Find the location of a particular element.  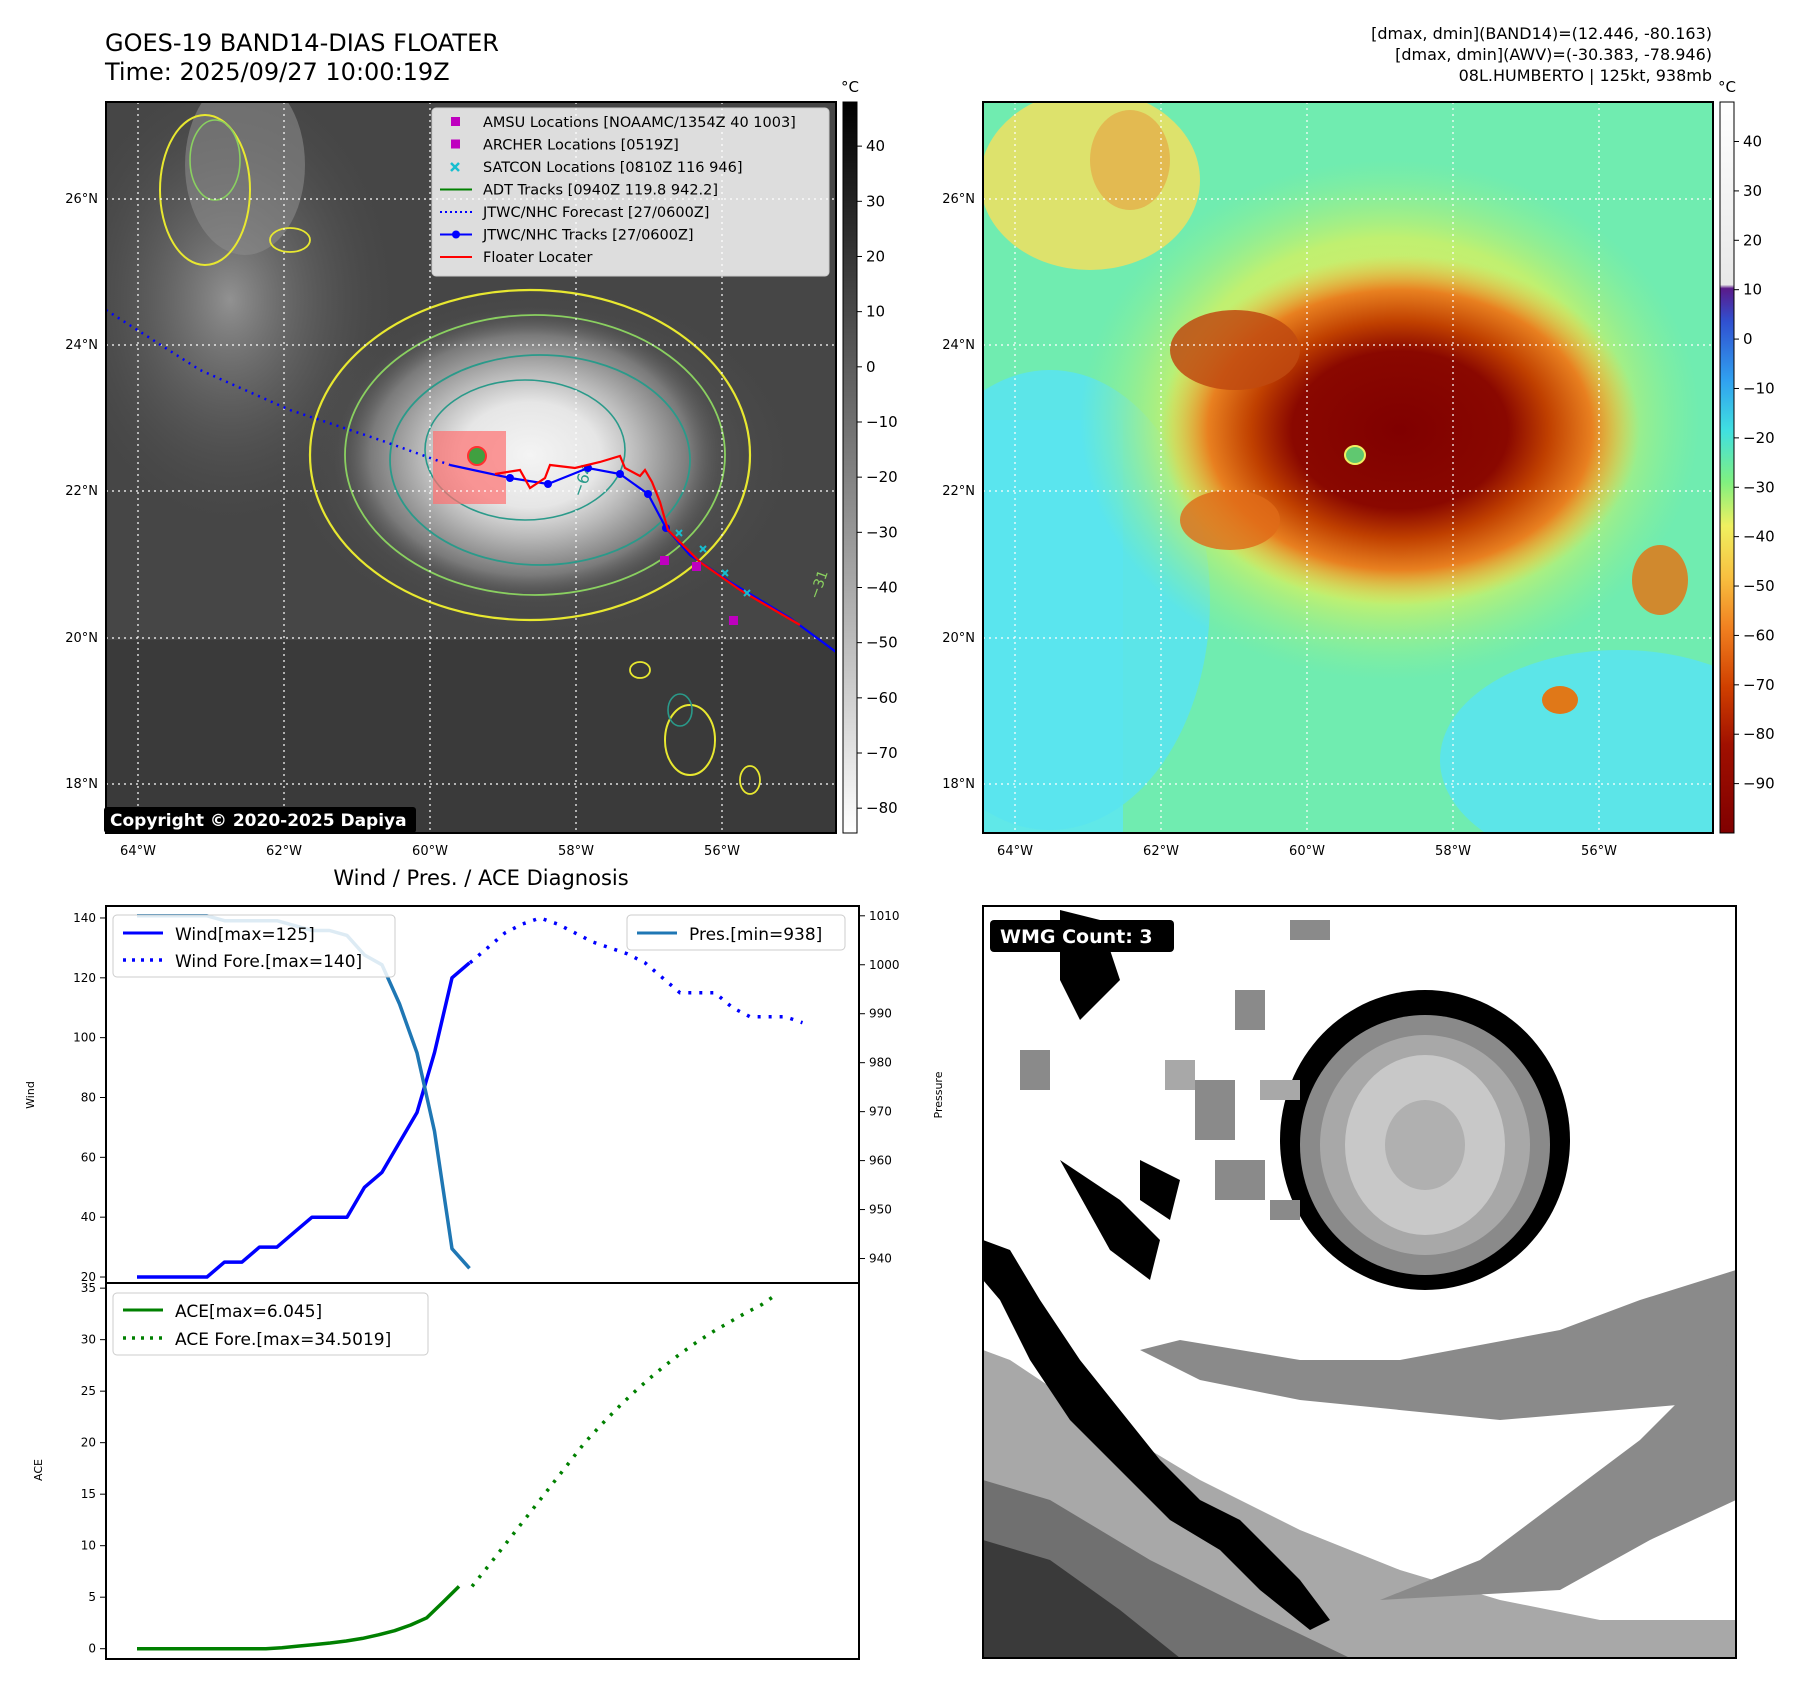

awv-lat-label-18: 18°N is located at coordinates (958, 784).